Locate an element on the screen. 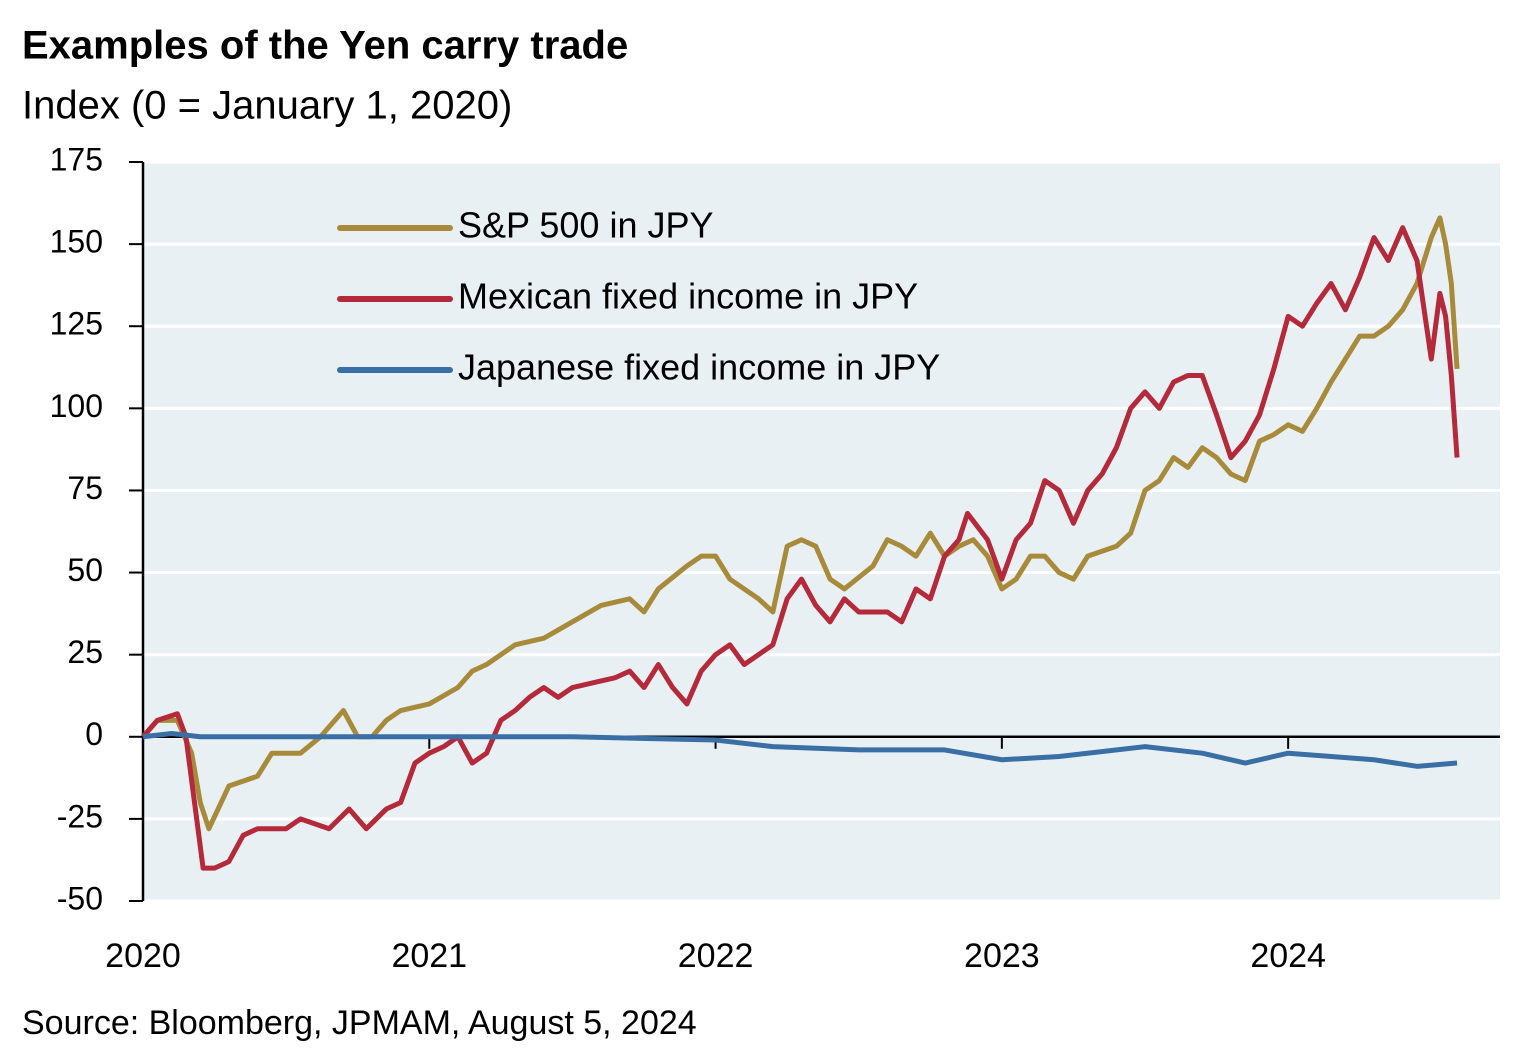 This screenshot has width=1524, height=1064. chart-title: Examples of the Yen carry trade is located at coordinates (325, 46).